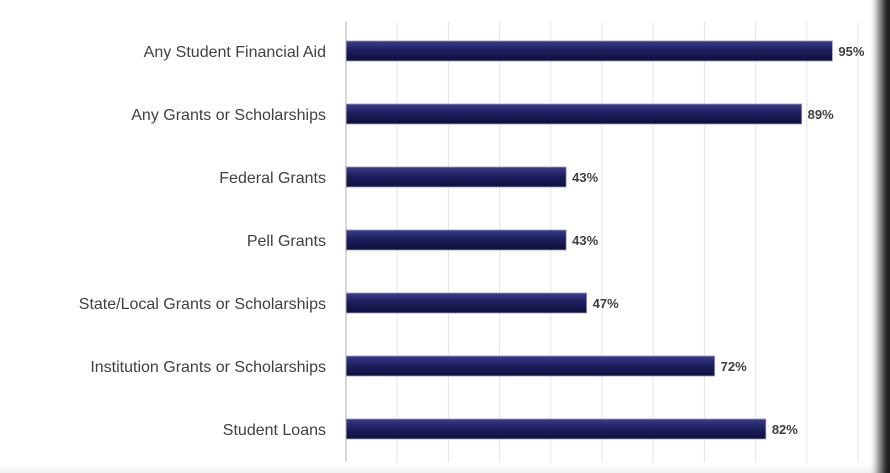 This screenshot has height=473, width=890. I want to click on category-label: Any Student Financial Aid, so click(235, 52).